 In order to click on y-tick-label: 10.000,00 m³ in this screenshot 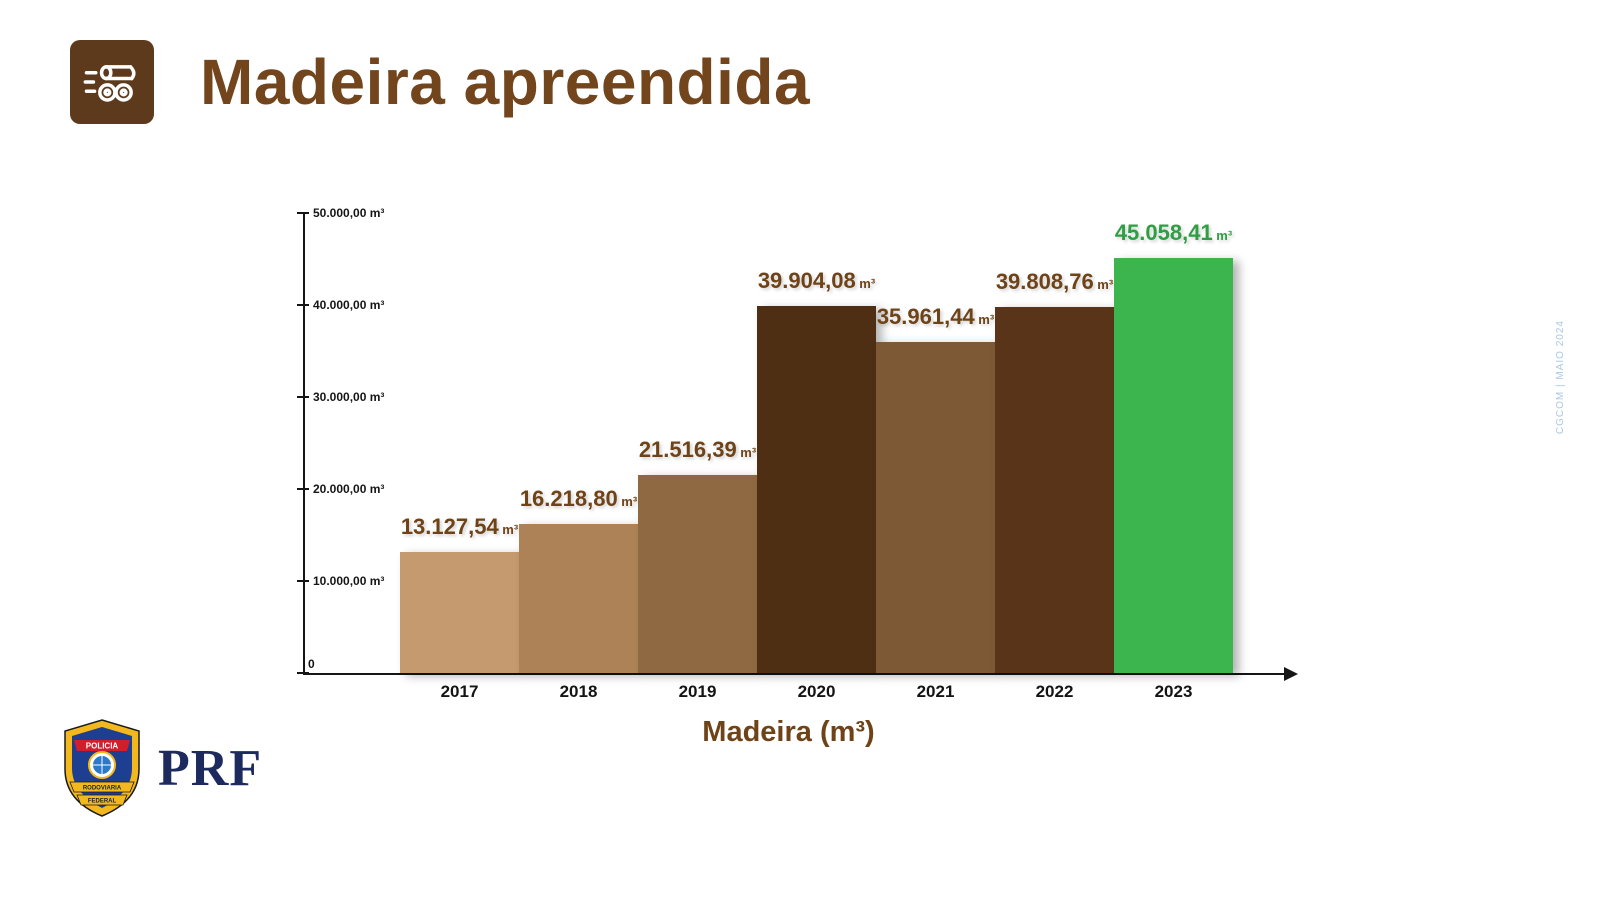, I will do `click(349, 581)`.